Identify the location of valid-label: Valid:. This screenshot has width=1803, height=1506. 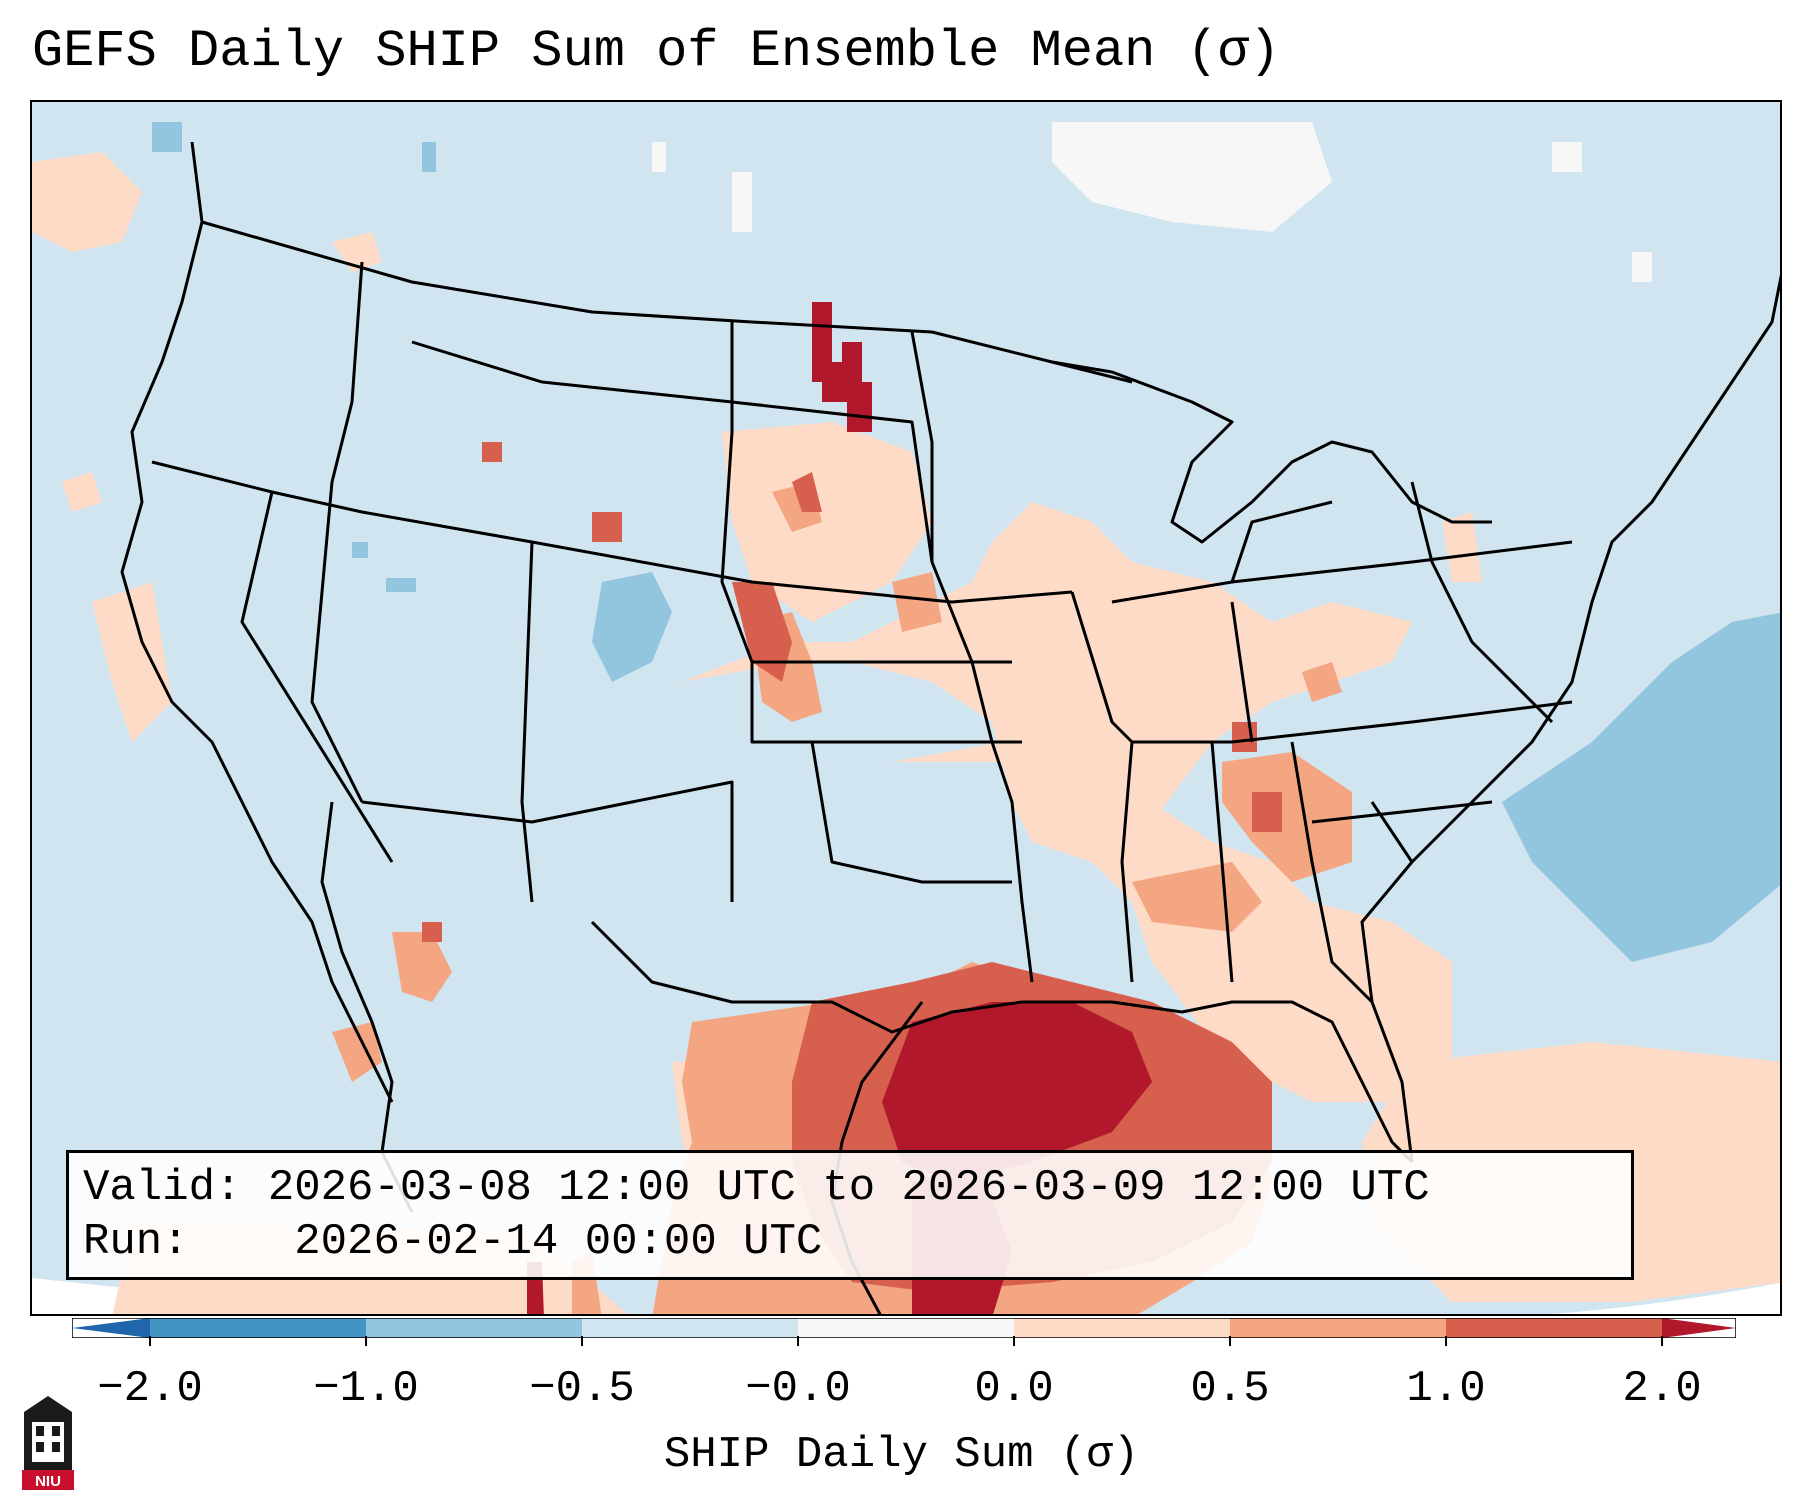
(162, 1188).